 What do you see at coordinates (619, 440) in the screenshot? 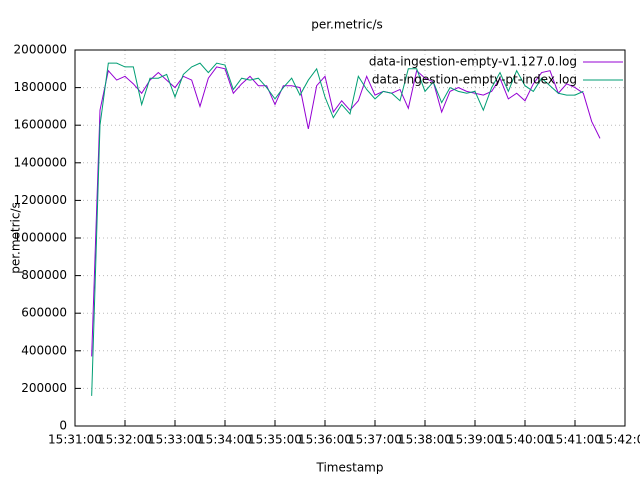
I see `x-tick-label: 15:42:00` at bounding box center [619, 440].